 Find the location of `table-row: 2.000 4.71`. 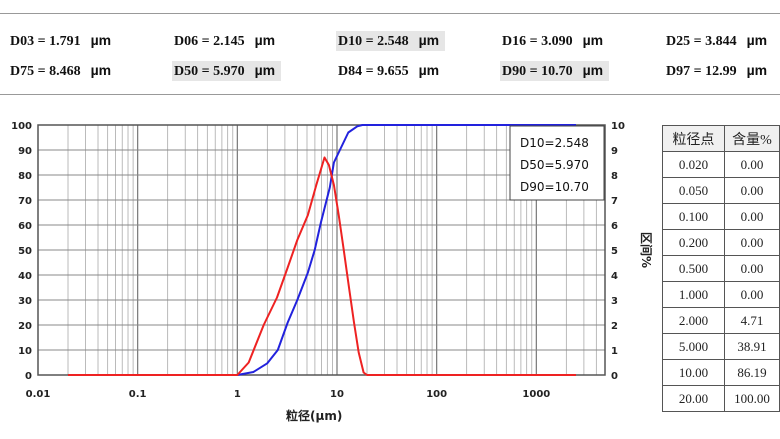

table-row: 2.000 4.71 is located at coordinates (721, 320).